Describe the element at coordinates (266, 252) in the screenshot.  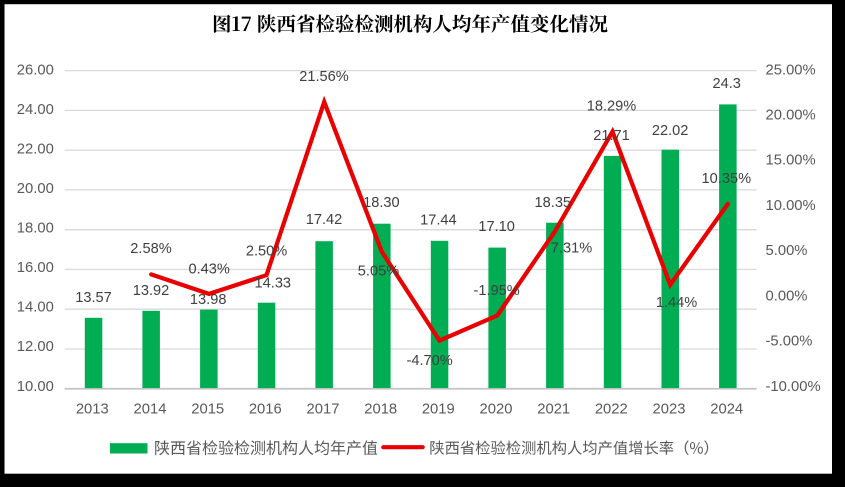
I see `svg-text: 2.50%` at that location.